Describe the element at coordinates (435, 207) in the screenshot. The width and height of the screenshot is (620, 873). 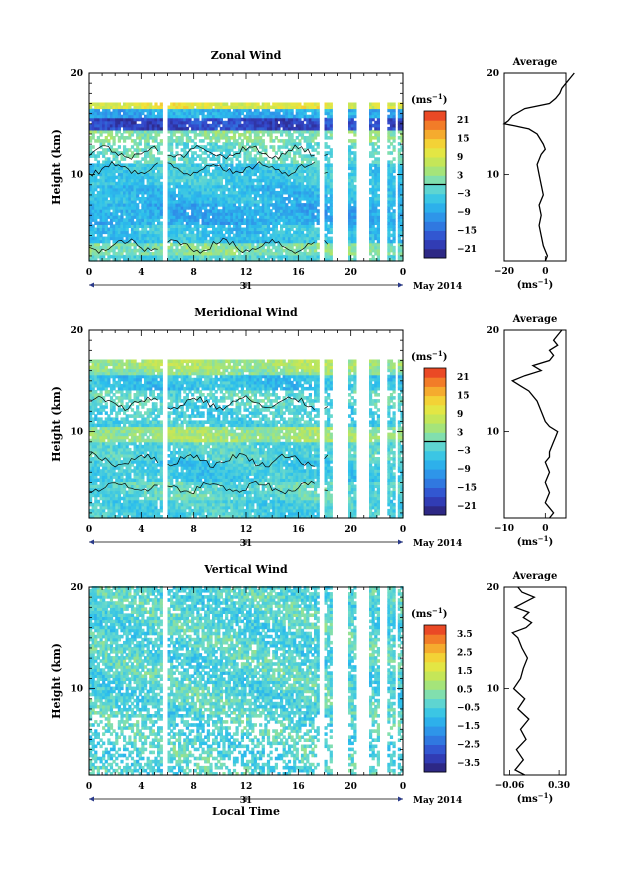
I see `colorbar-segment` at that location.